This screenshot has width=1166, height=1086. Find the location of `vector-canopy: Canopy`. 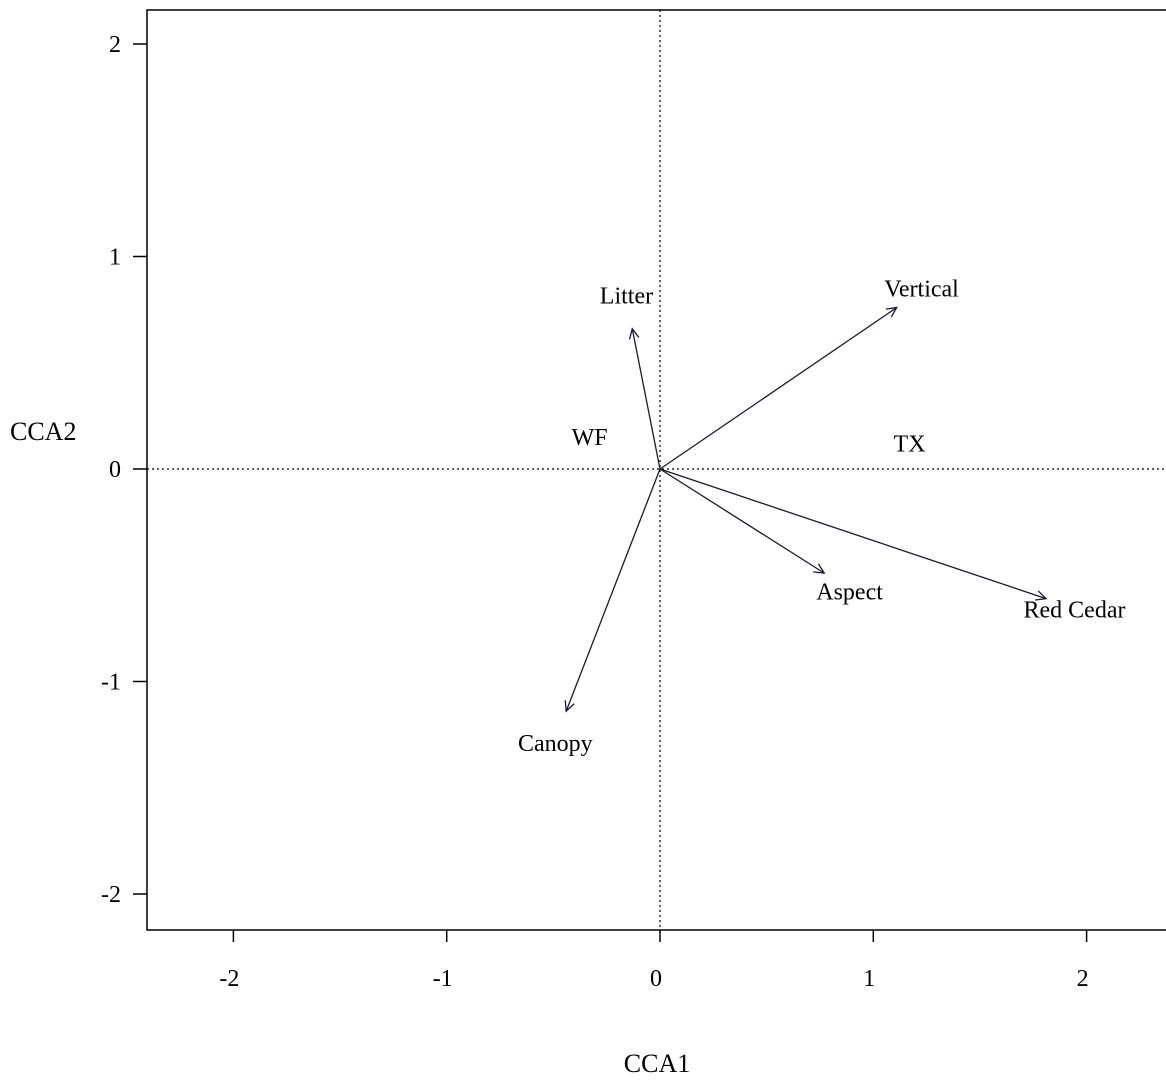

vector-canopy: Canopy is located at coordinates (589, 612).